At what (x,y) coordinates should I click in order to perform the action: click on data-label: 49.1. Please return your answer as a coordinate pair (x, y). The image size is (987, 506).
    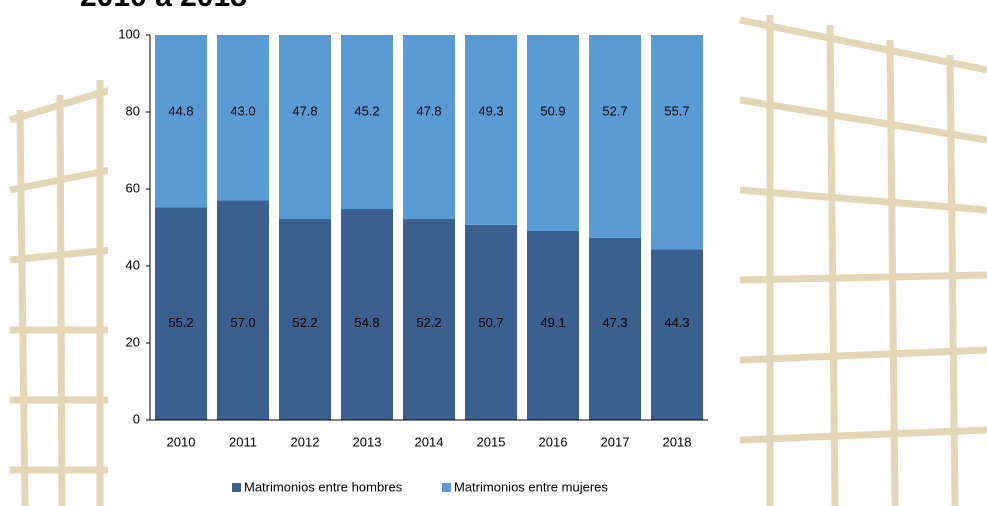
    Looking at the image, I should click on (552, 322).